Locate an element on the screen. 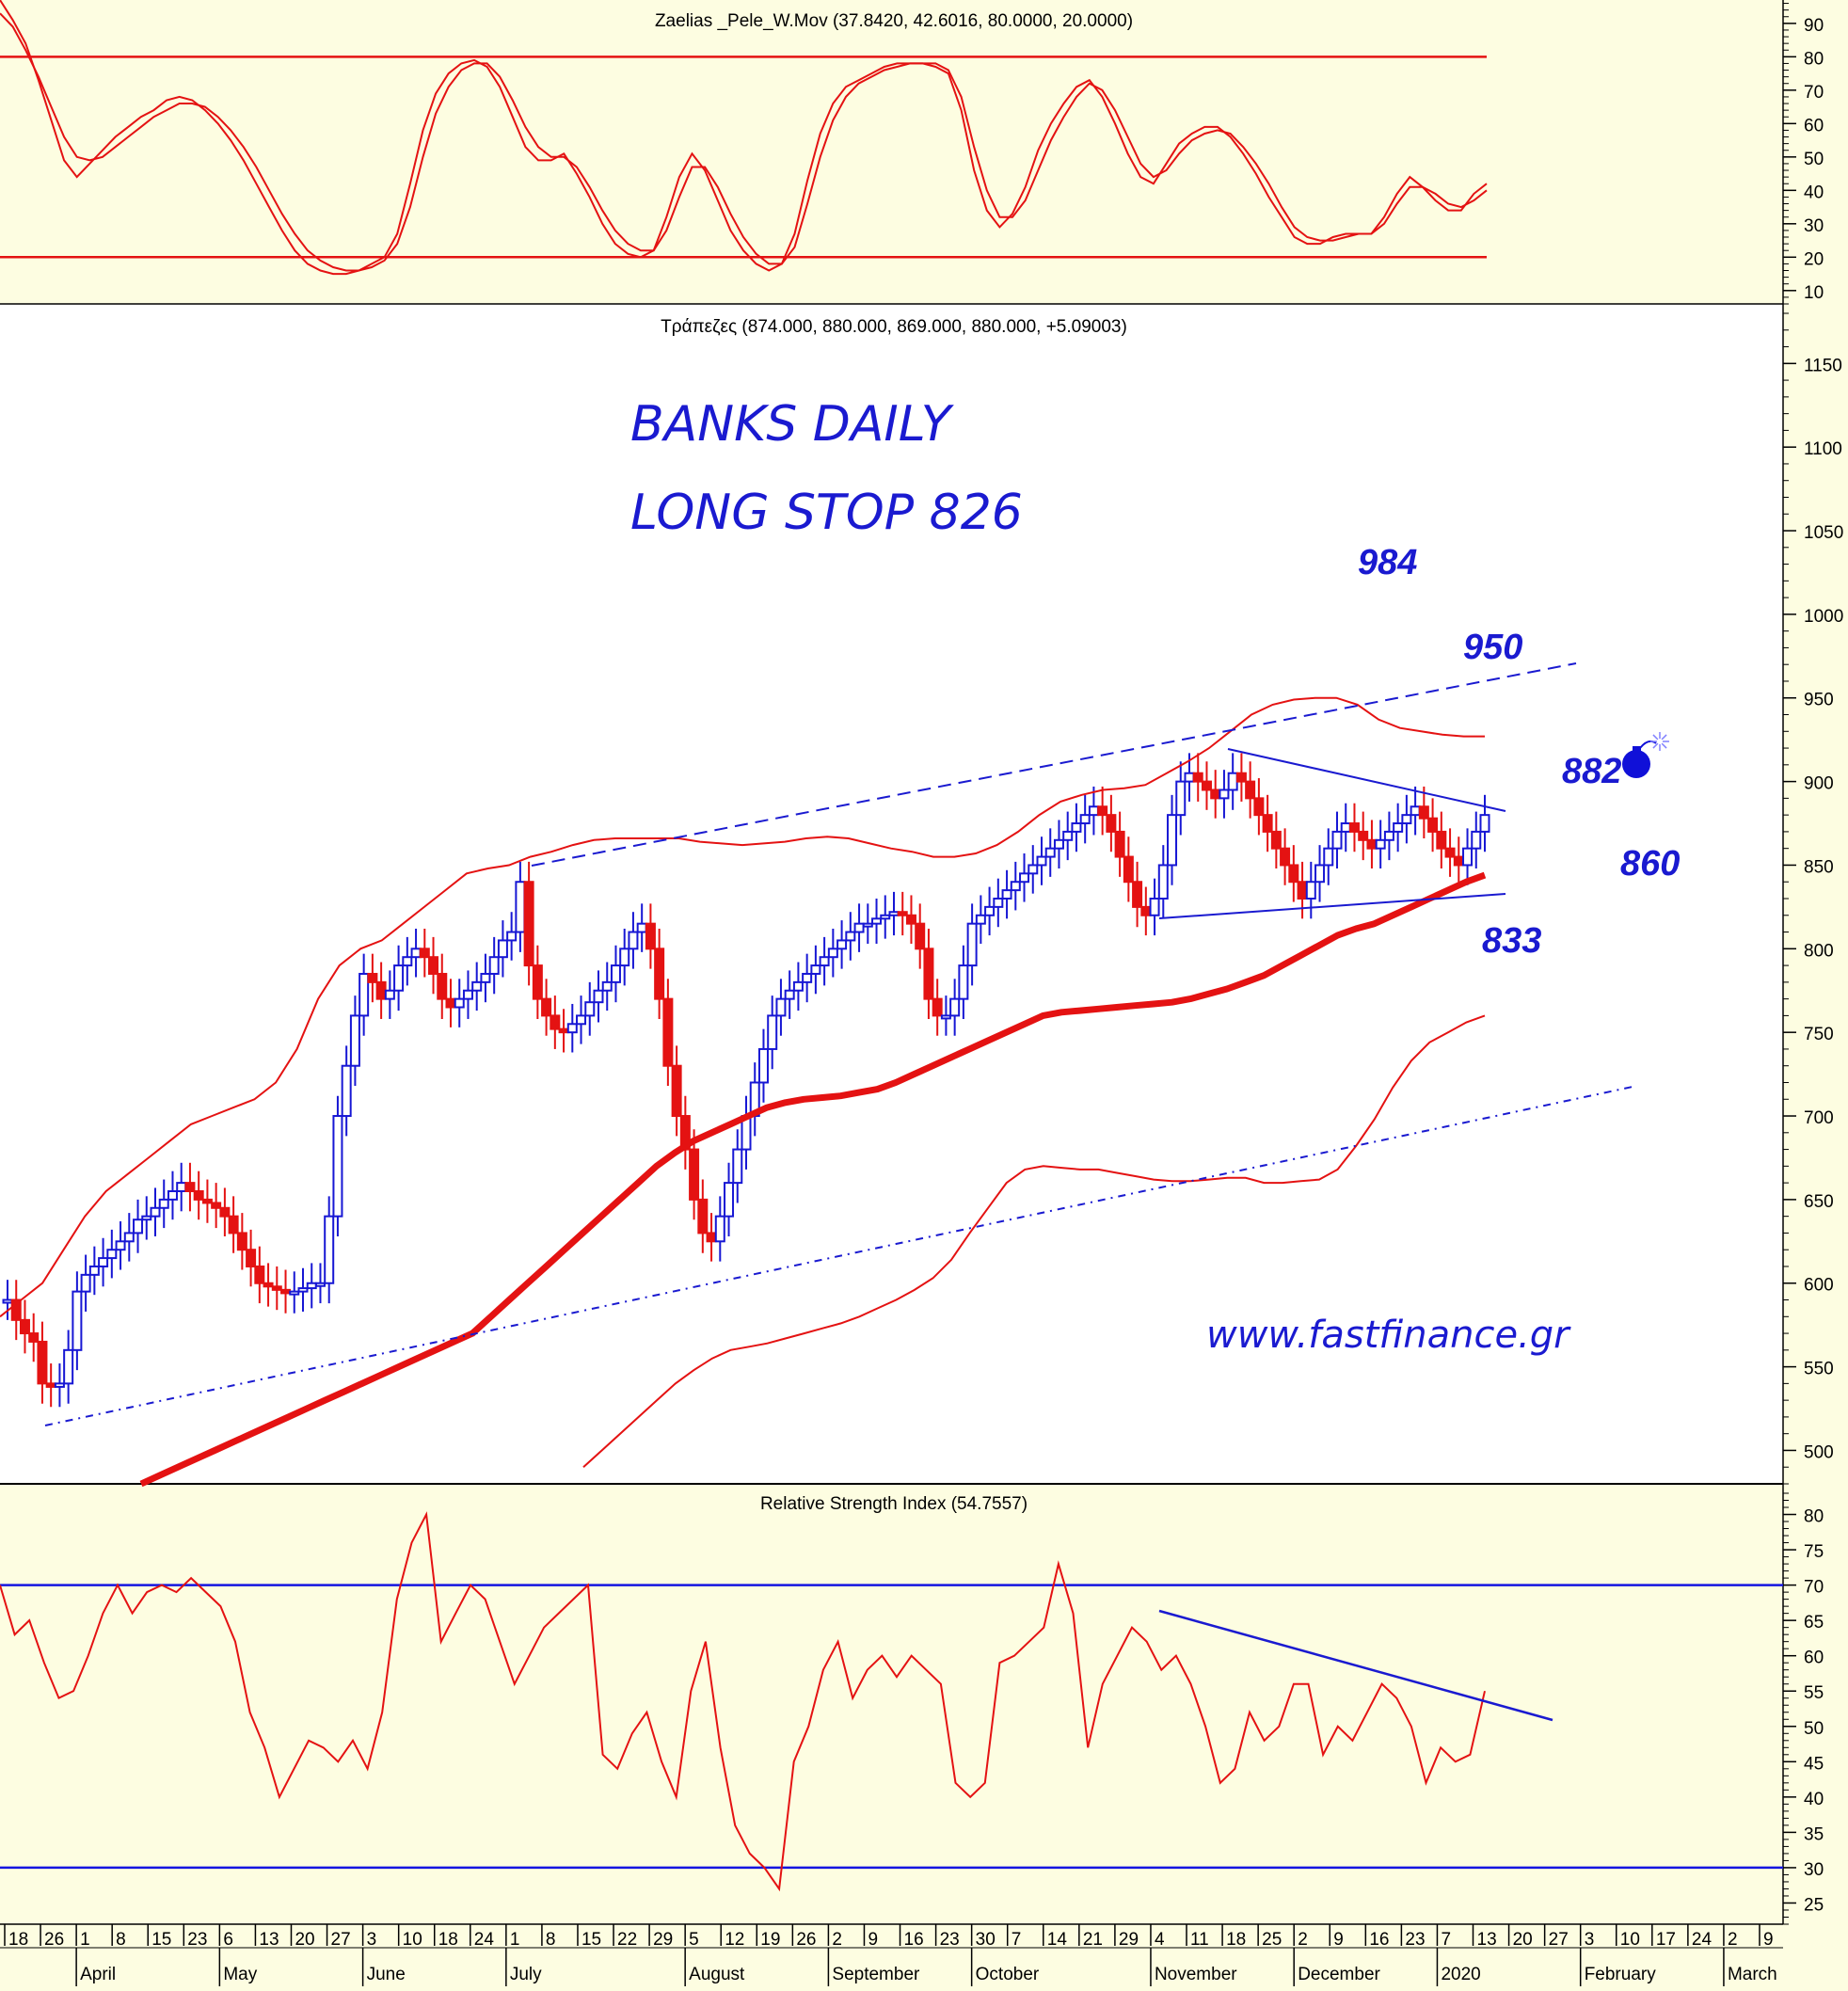 This screenshot has width=1848, height=1991. day-tick-label: 1 is located at coordinates (515, 1940).